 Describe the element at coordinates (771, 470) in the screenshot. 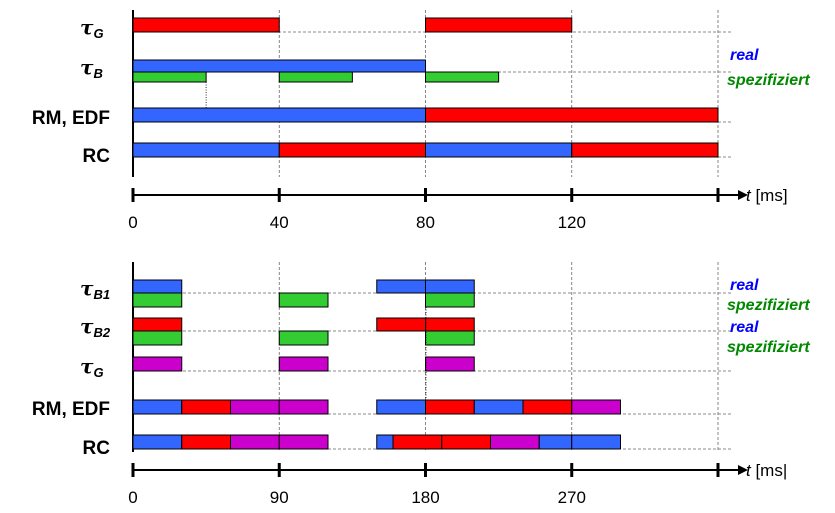

I see `axis-unit: [ms|` at that location.